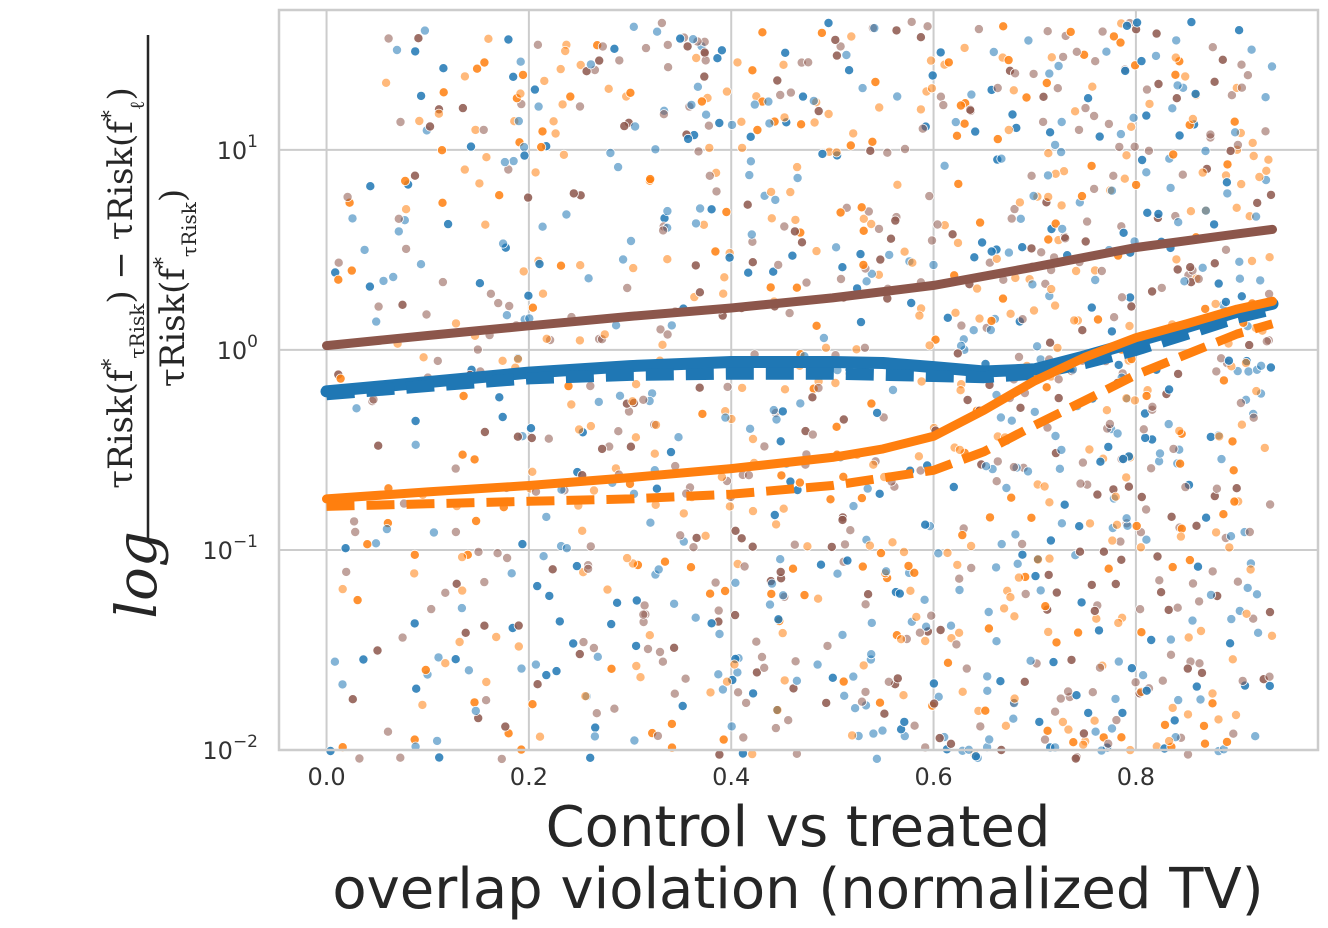 The height and width of the screenshot is (928, 1328). Describe the element at coordinates (237, 348) in the screenshot. I see `y-tick-label: 100` at that location.